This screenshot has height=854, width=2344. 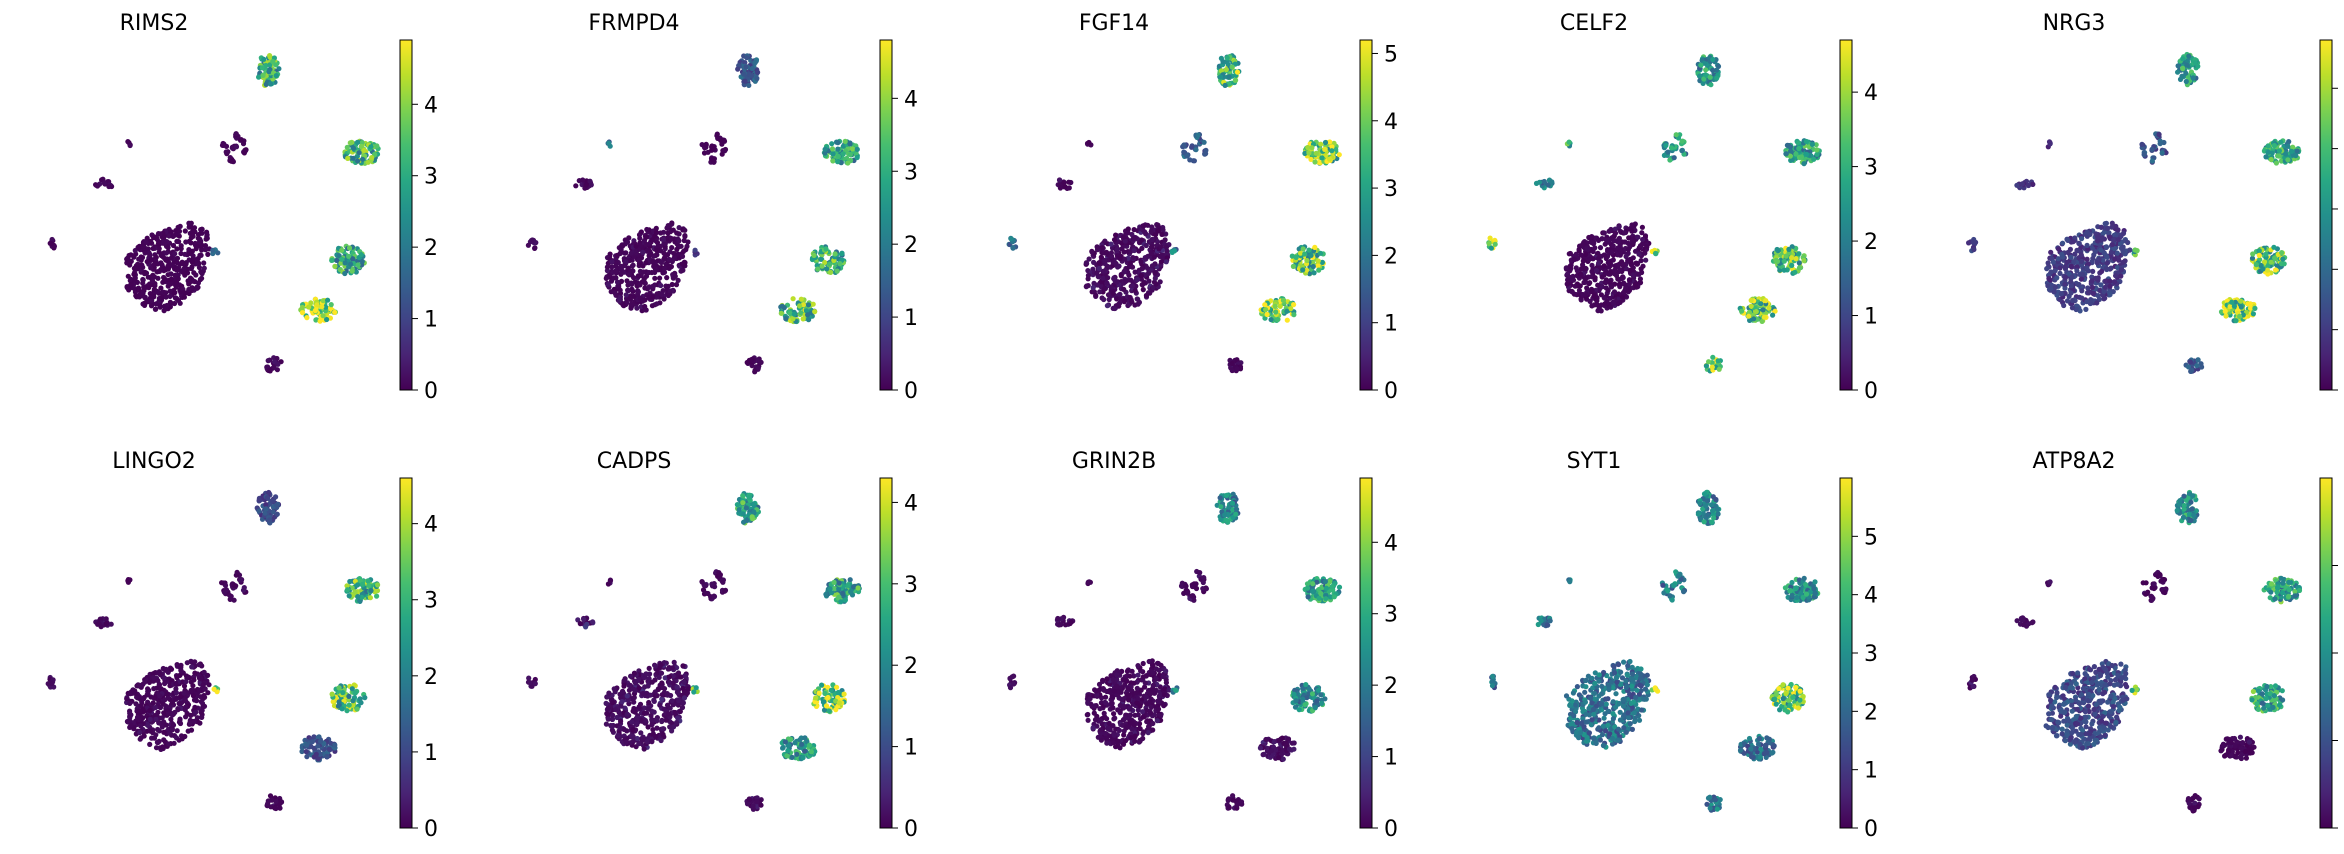 I want to click on colorbar-tick-label: 3, so click(x=1391, y=189).